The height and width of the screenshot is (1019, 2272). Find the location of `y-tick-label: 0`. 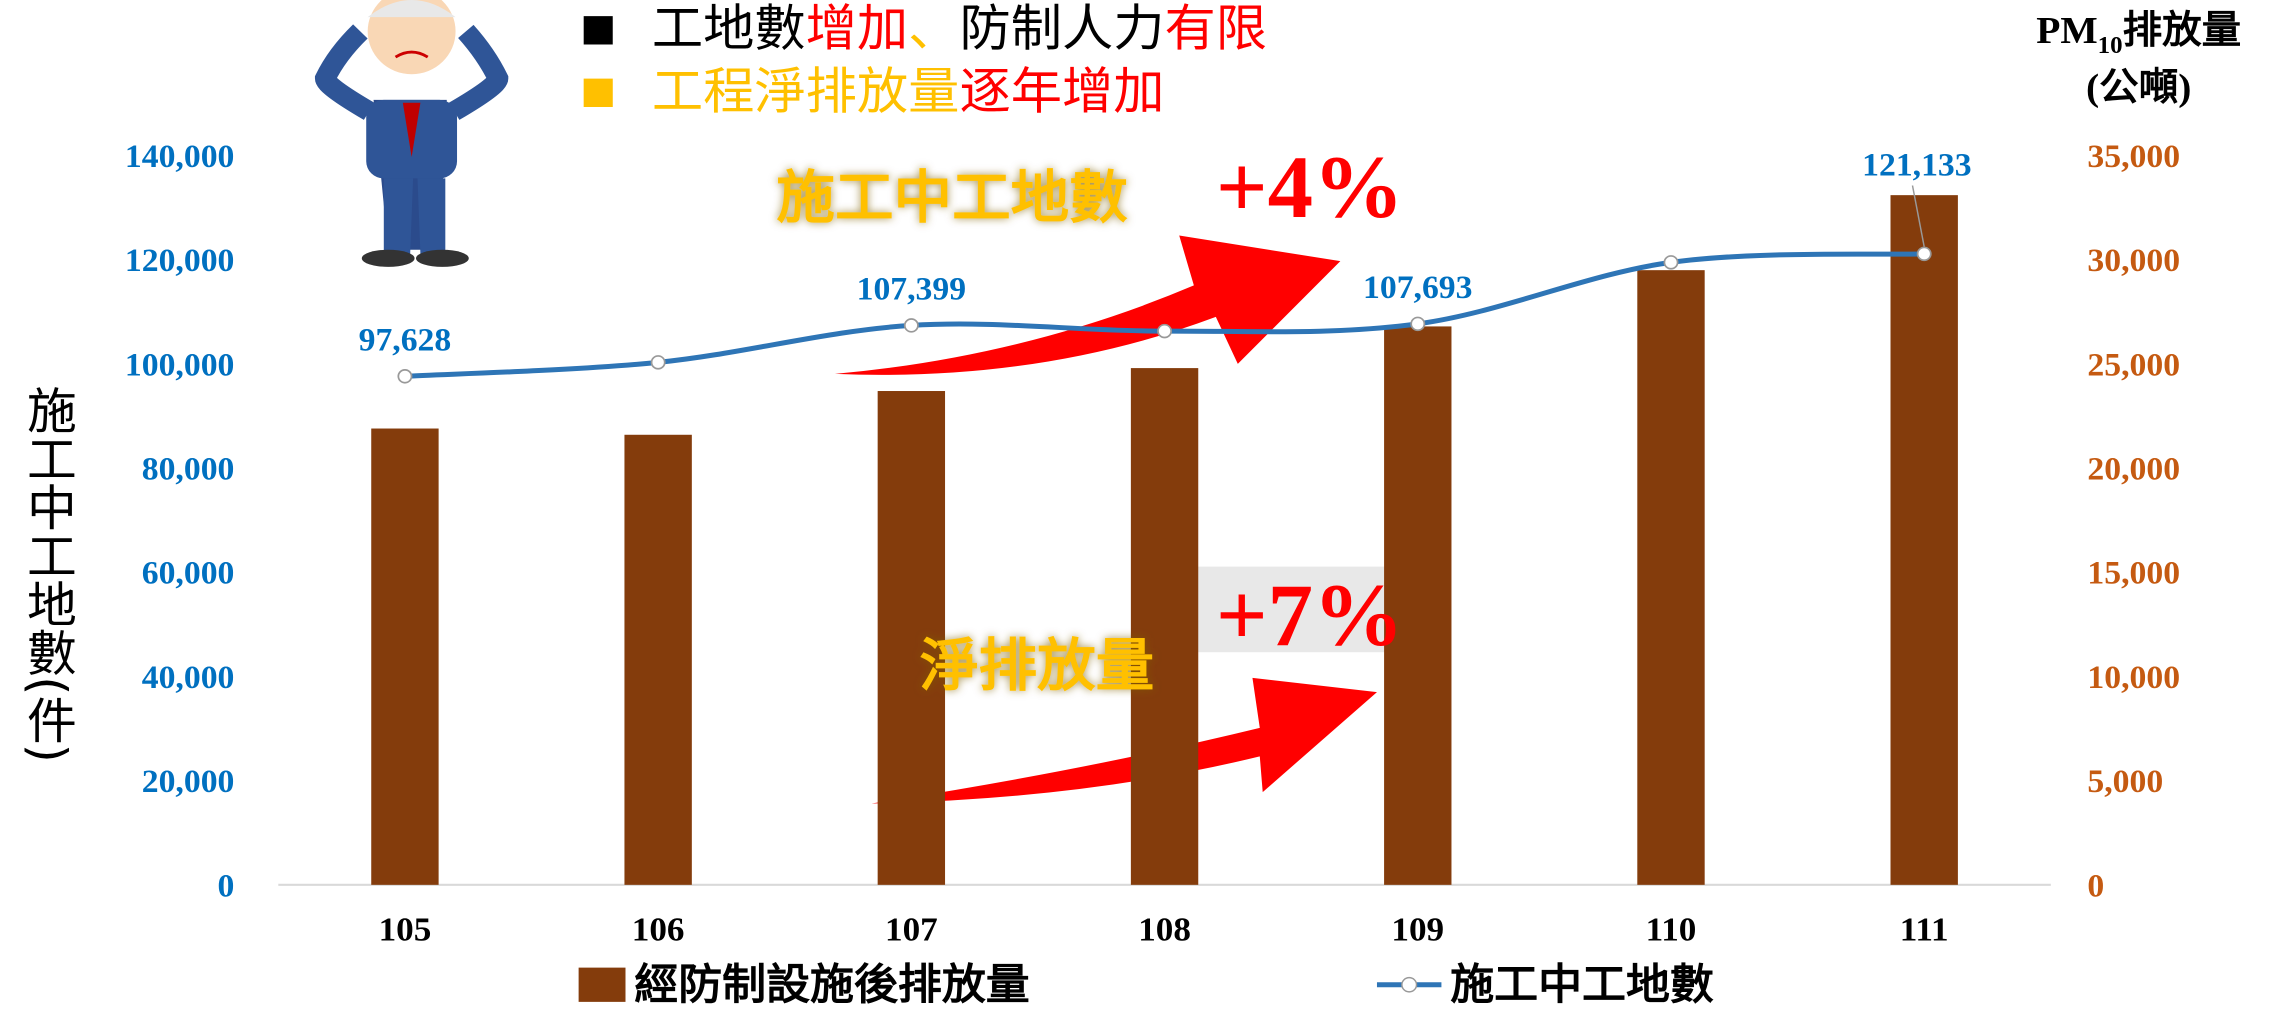

y-tick-label: 0 is located at coordinates (226, 886).